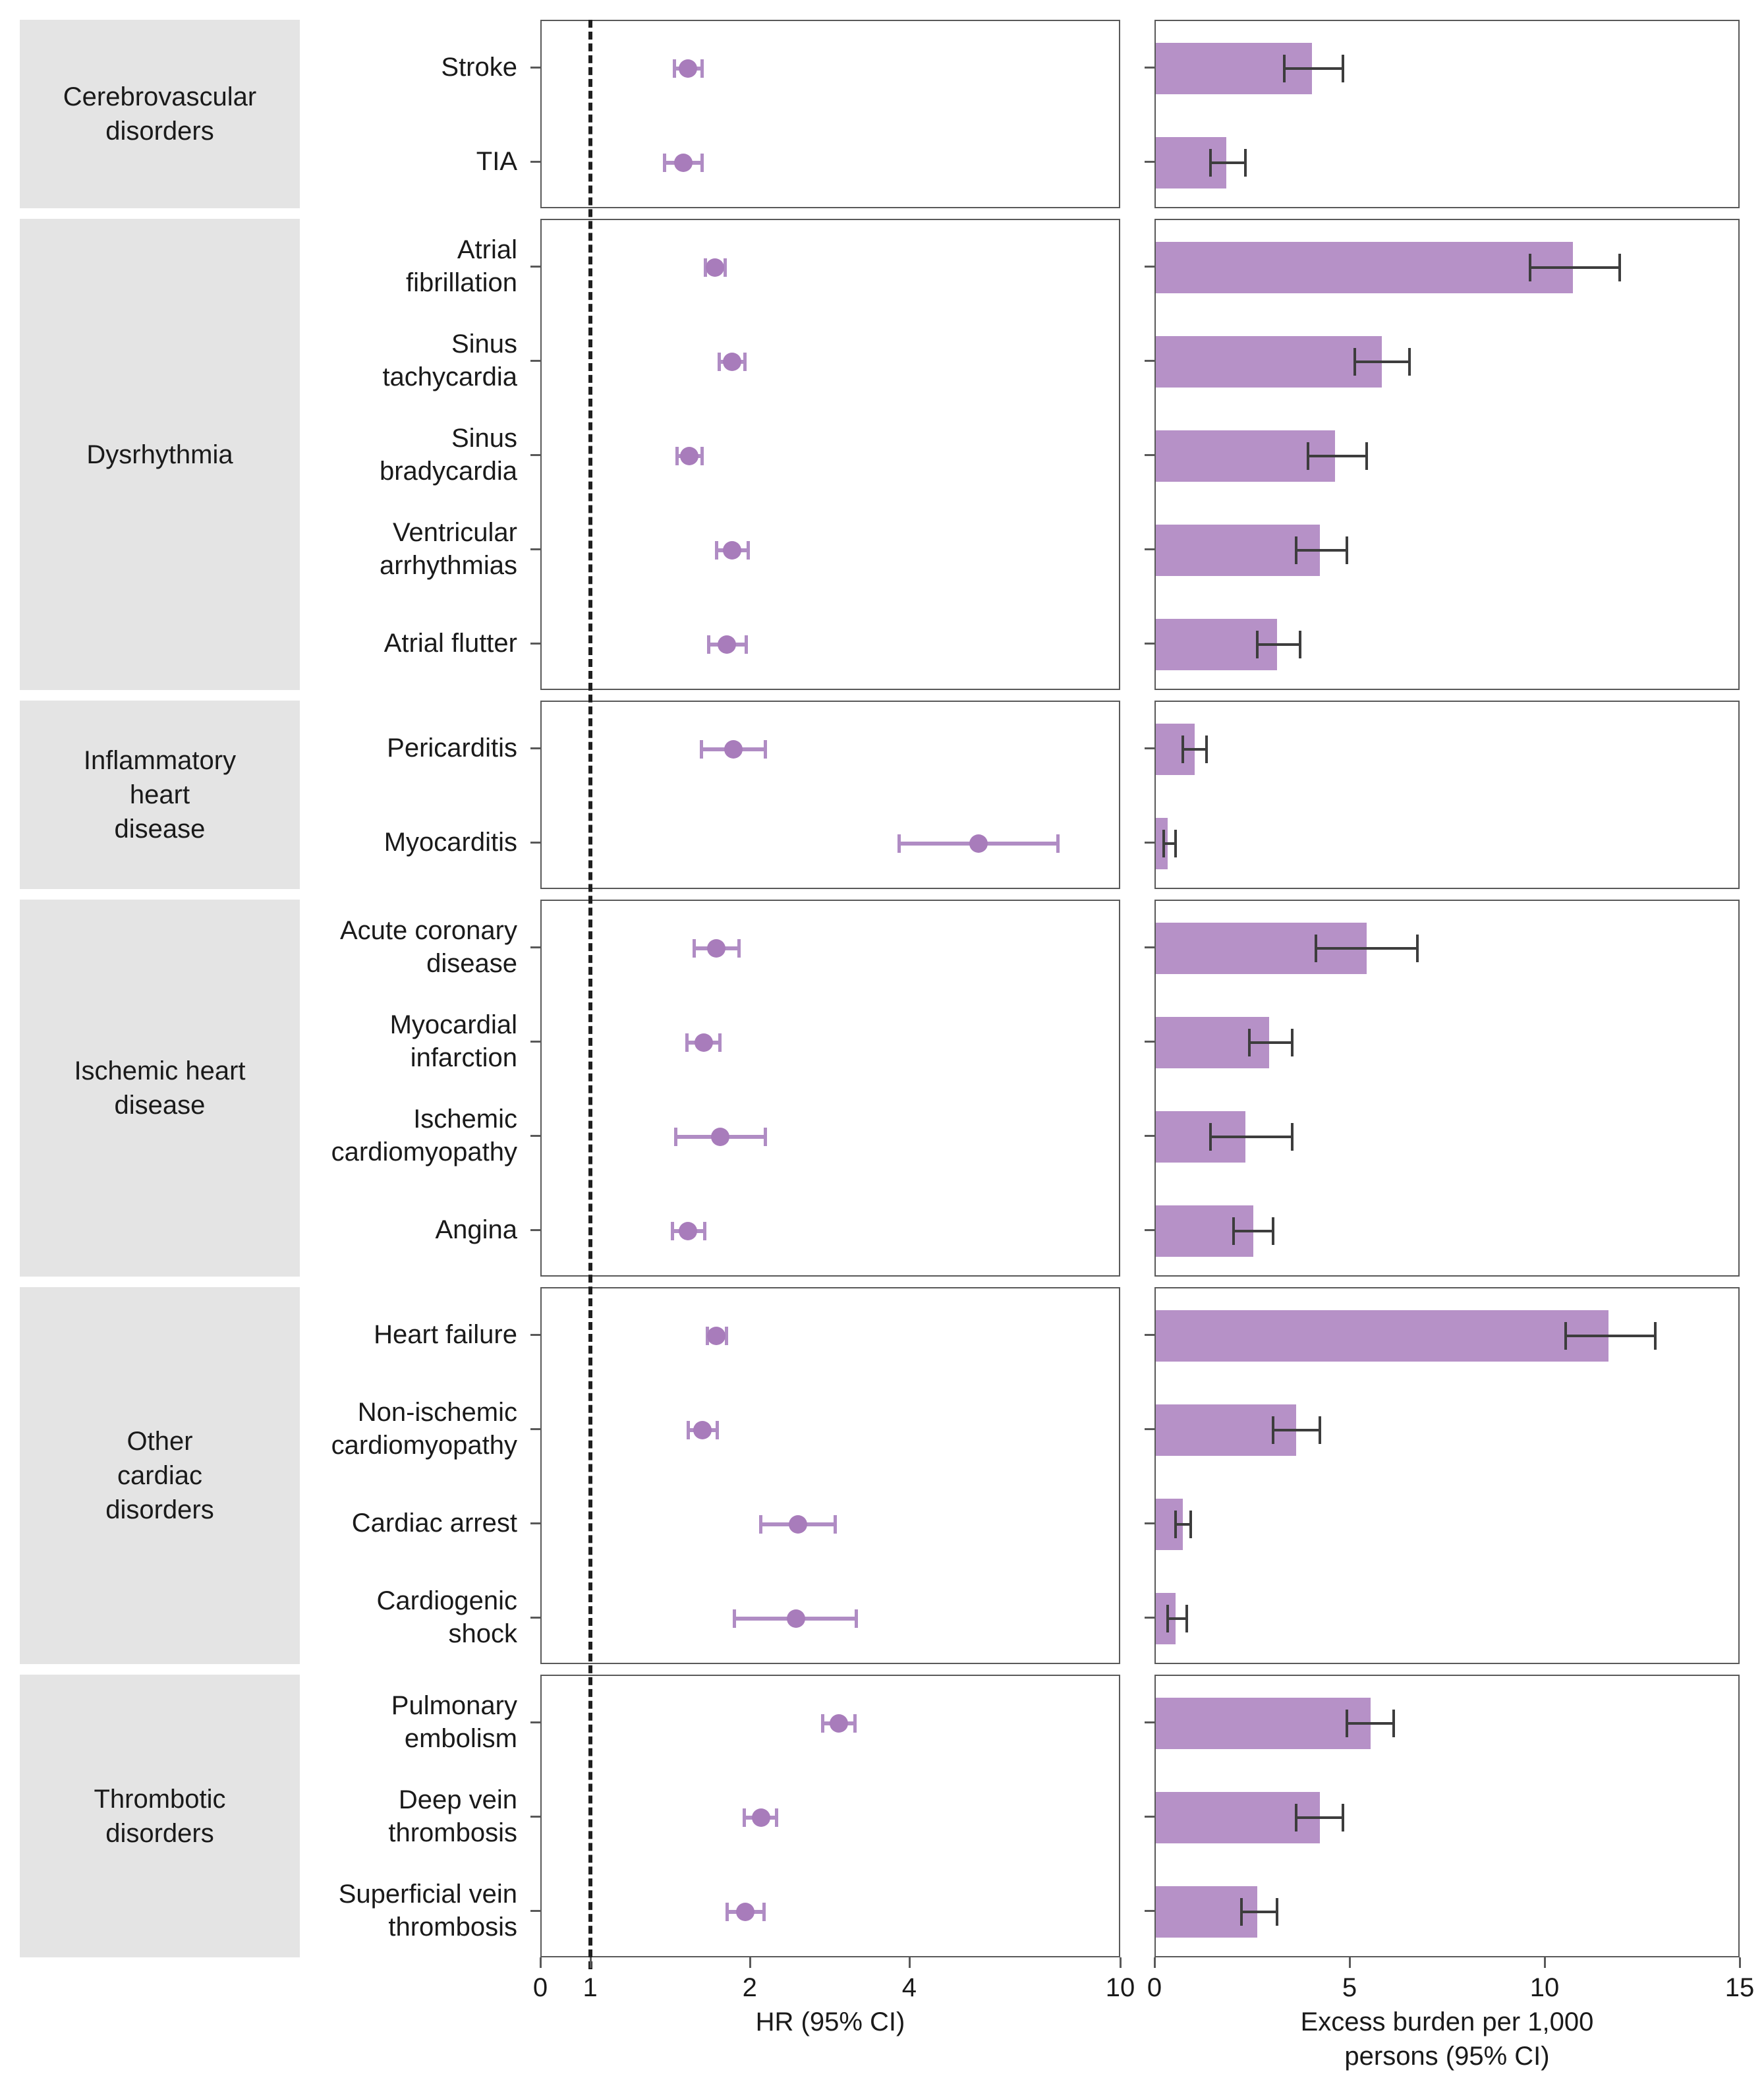 The image size is (1764, 2076). Describe the element at coordinates (160, 1475) in the screenshot. I see `group-label: Other cardiac disorders` at that location.